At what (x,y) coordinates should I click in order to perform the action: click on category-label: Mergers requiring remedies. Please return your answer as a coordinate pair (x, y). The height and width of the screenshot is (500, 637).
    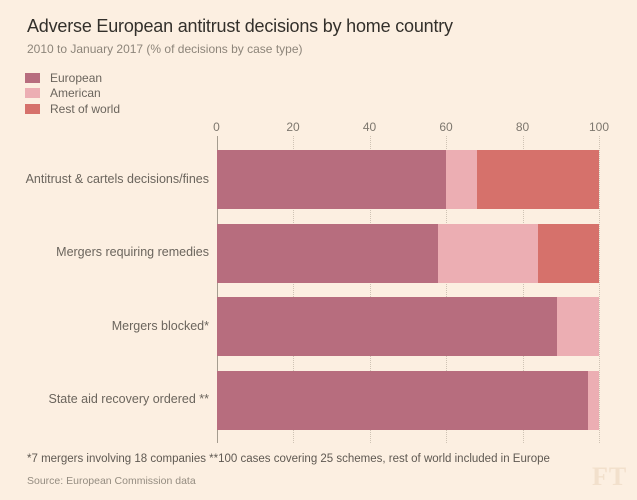
    Looking at the image, I should click on (132, 252).